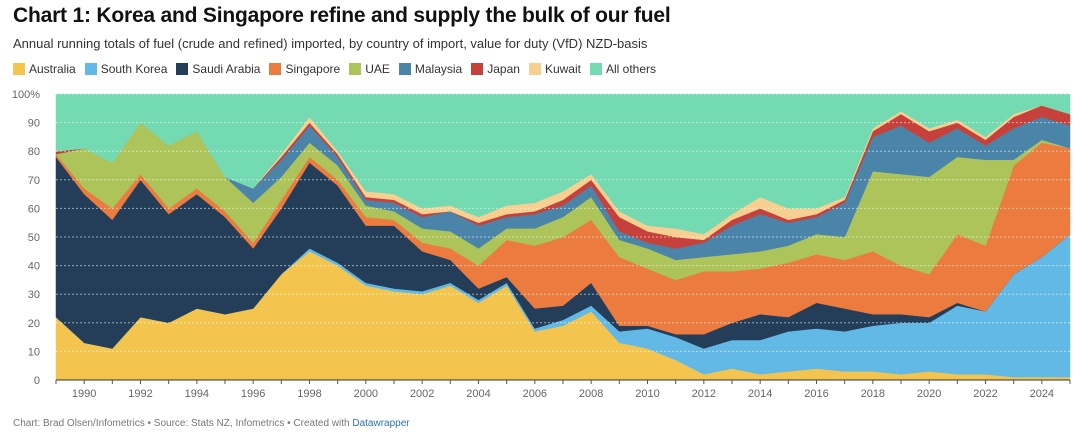  What do you see at coordinates (760, 394) in the screenshot?
I see `x-tick-label: 2014` at bounding box center [760, 394].